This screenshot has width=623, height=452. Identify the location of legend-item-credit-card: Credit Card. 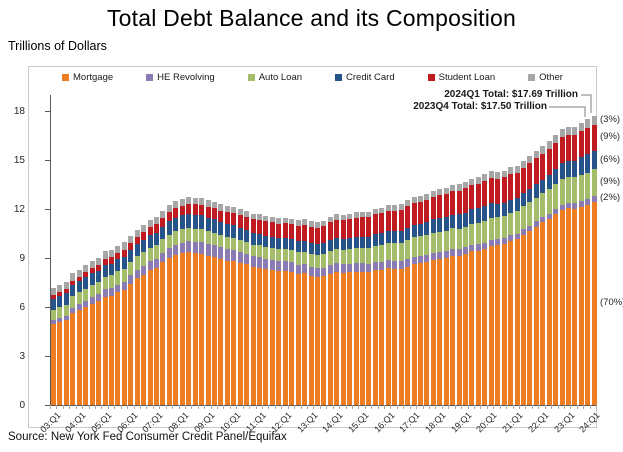
(365, 77).